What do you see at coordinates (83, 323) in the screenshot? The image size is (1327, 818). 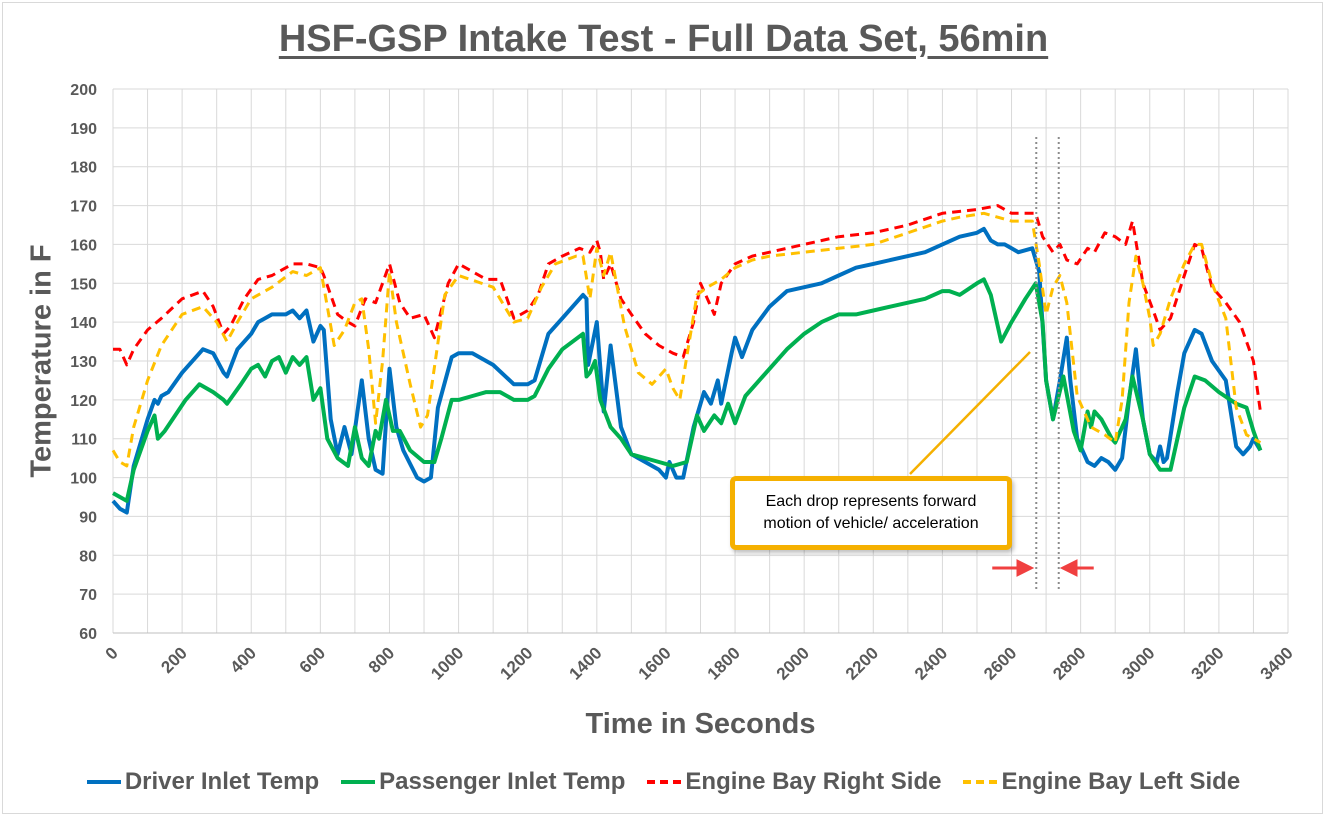 I see `y-tick-label: 140` at bounding box center [83, 323].